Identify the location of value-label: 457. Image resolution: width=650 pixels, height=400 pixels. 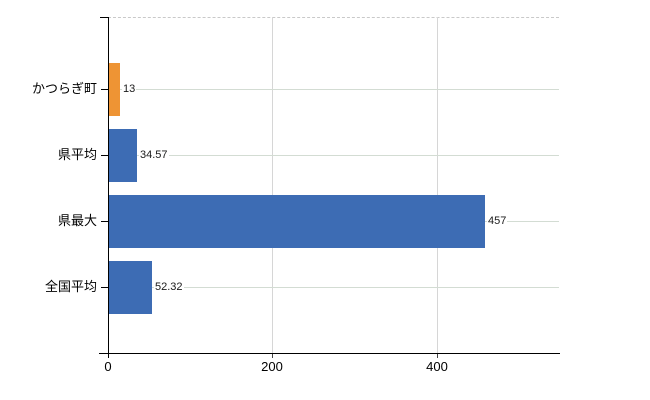
(497, 221).